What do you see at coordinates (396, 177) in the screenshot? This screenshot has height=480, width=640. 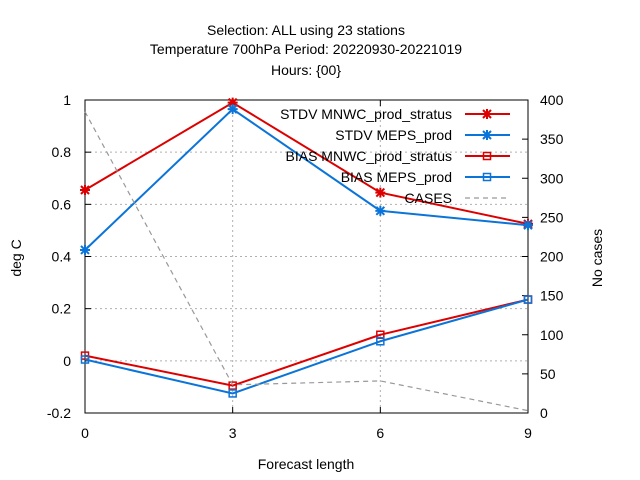 I see `legend-label: BIAS MEPS_prod` at bounding box center [396, 177].